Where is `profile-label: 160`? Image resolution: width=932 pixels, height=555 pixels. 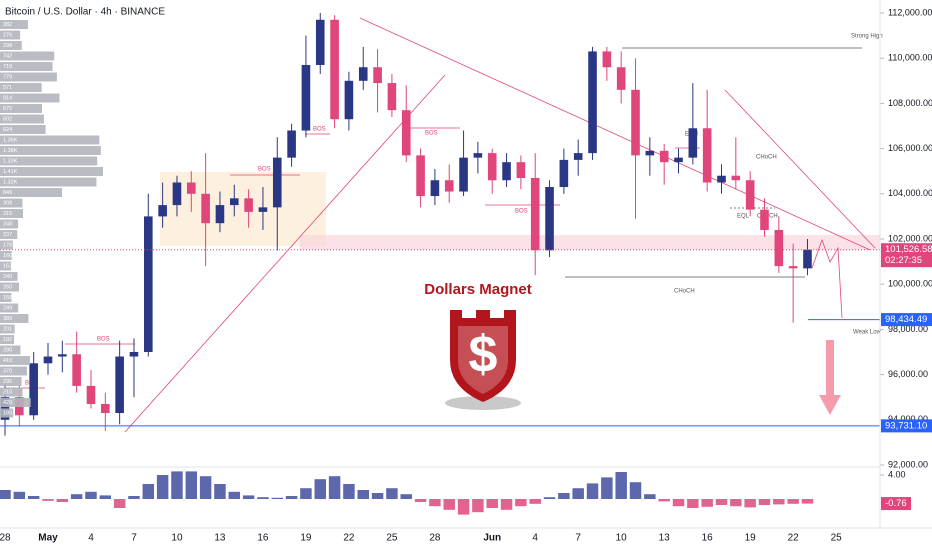
profile-label: 160 is located at coordinates (7, 256).